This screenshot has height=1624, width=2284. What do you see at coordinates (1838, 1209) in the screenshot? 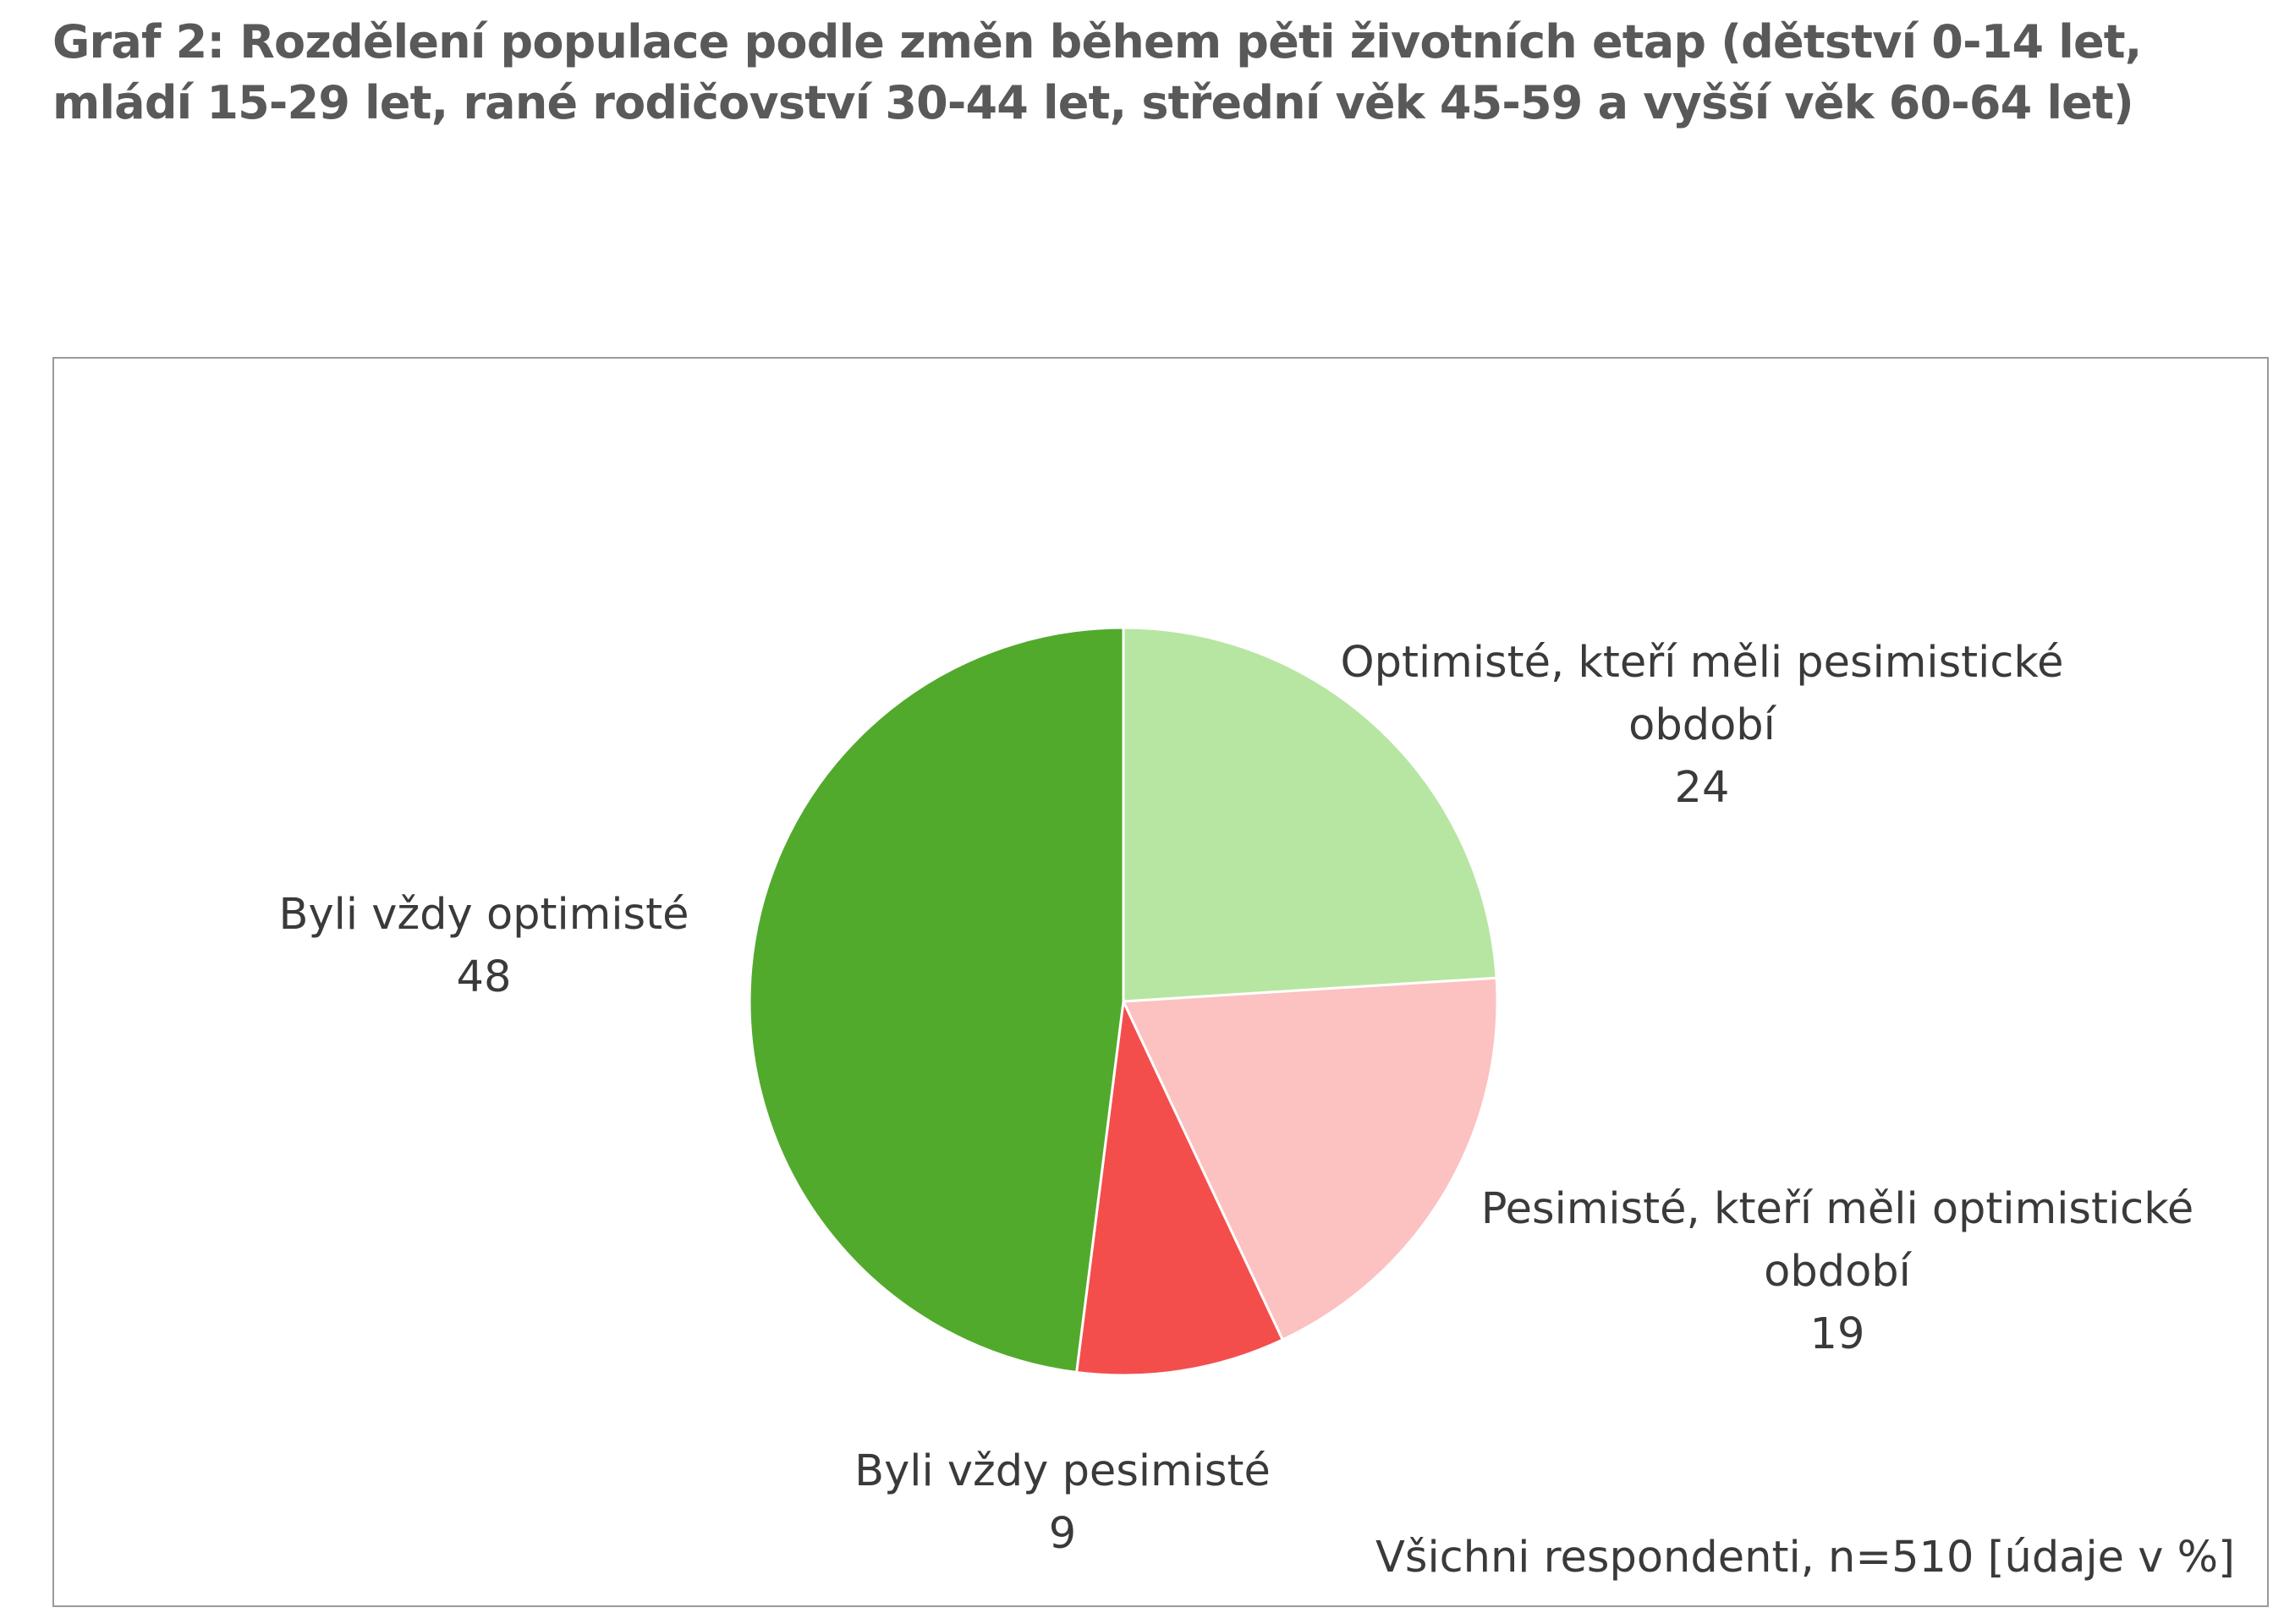
I see `slice-label: Pesimisté, kteří měli optimistické` at bounding box center [1838, 1209].